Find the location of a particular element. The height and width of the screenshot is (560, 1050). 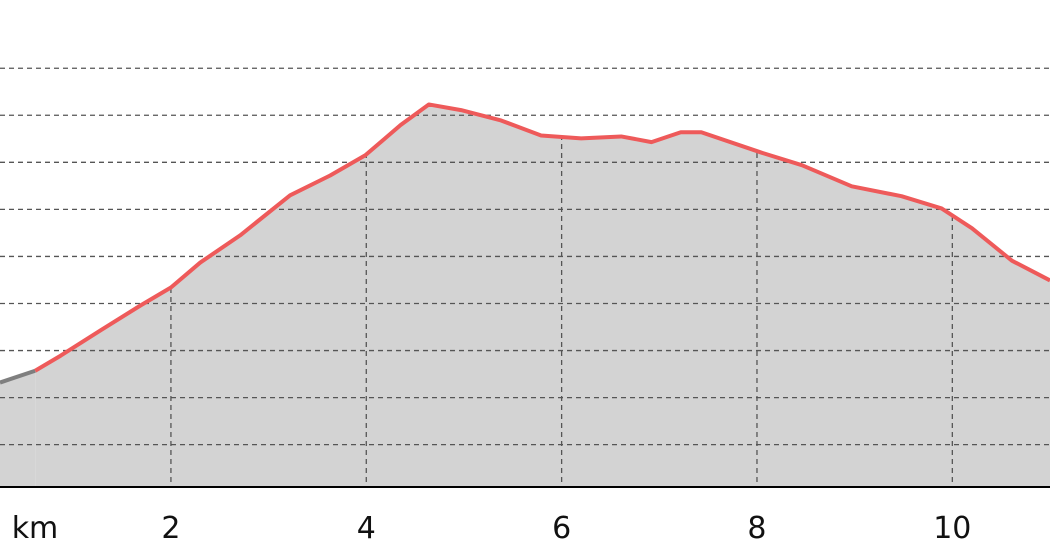

x-tick-label: 10 is located at coordinates (952, 528).